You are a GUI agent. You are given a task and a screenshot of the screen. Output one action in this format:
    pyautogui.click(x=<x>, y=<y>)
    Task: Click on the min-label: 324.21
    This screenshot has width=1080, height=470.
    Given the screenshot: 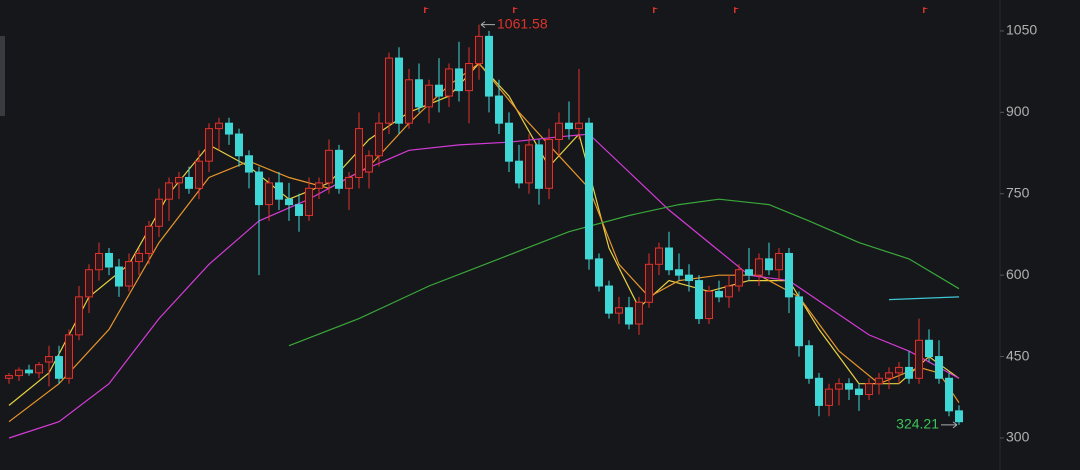 What is the action you would take?
    pyautogui.click(x=917, y=424)
    